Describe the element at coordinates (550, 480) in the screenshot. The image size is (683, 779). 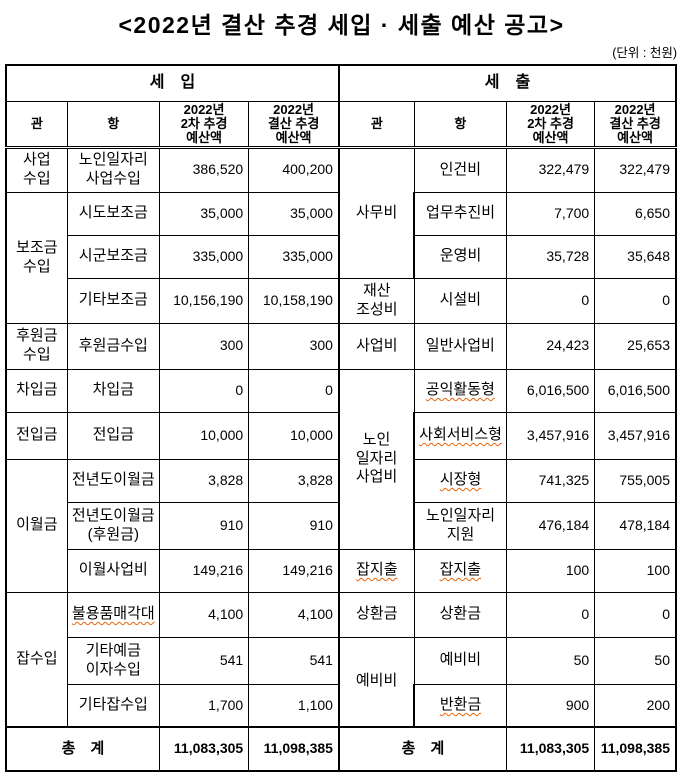
I see `amount-cell: 741,325` at that location.